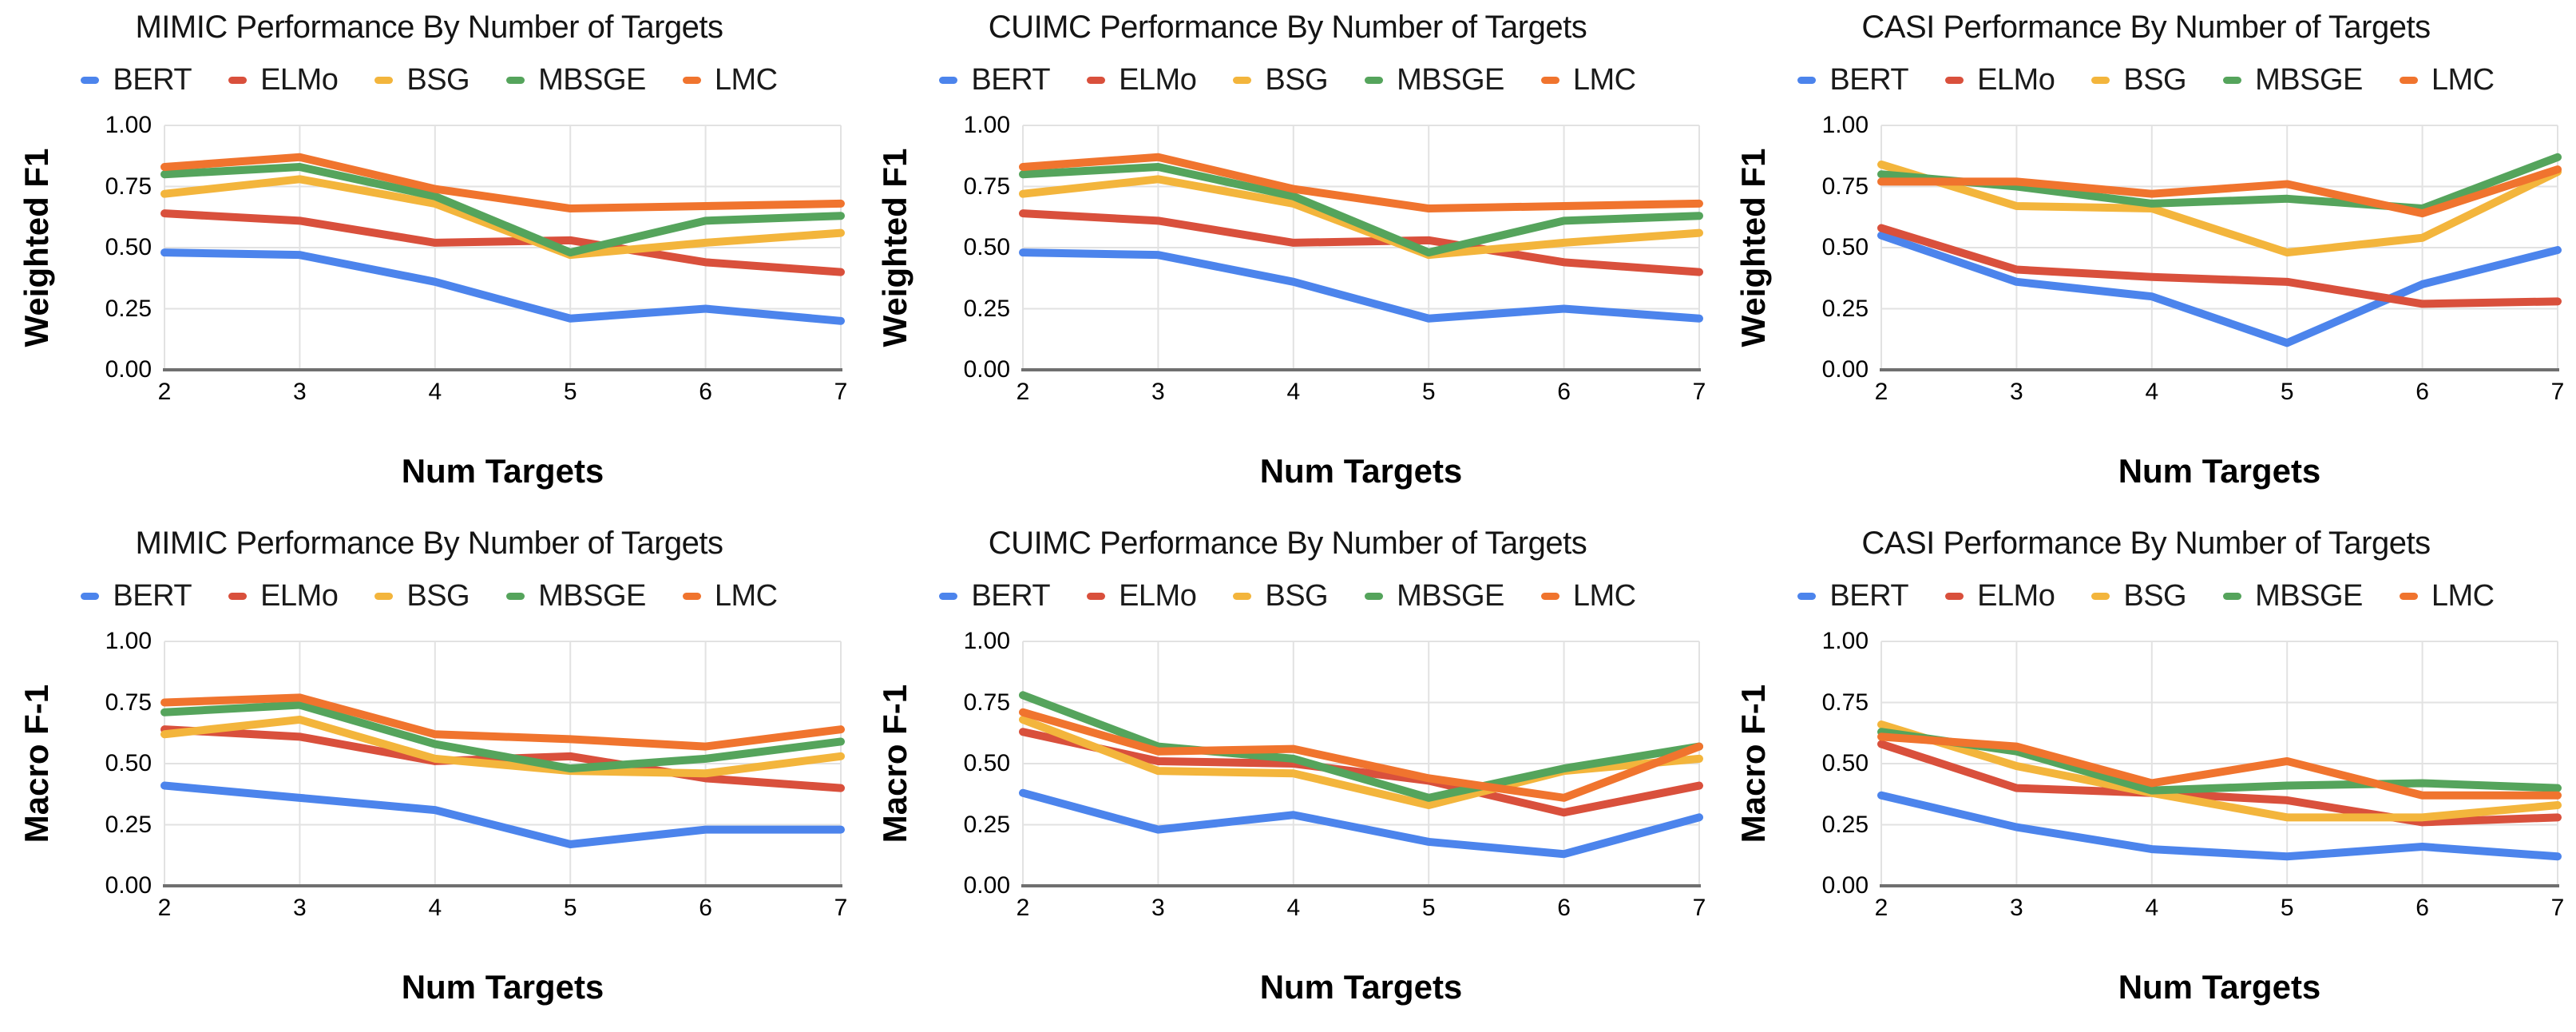 This screenshot has width=2576, height=1032. I want to click on x-tick-label: 2, so click(164, 908).